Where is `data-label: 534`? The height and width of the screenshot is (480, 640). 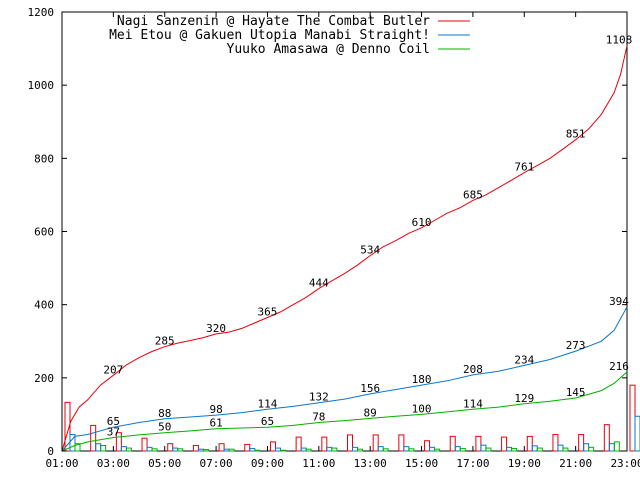
data-label: 534 is located at coordinates (370, 250).